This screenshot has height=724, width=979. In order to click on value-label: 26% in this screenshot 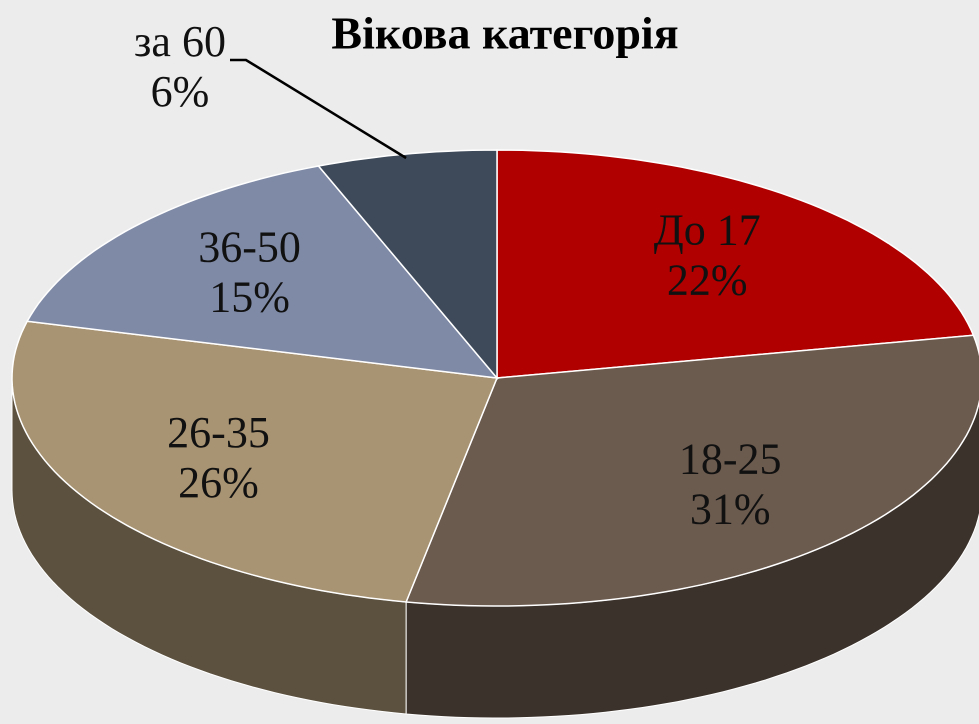, I will do `click(218, 482)`.